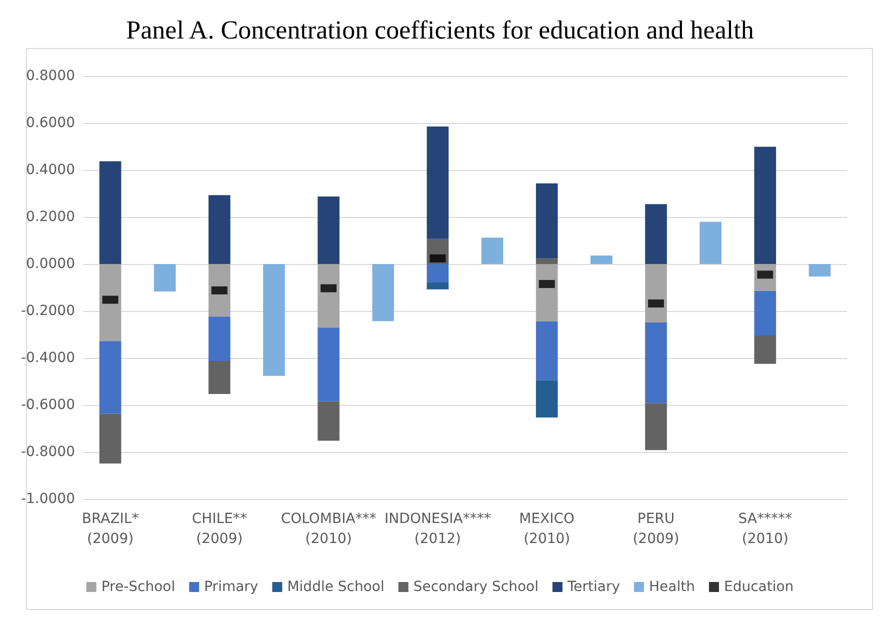 Image resolution: width=880 pixels, height=617 pixels. Describe the element at coordinates (765, 529) in the screenshot. I see `x-tick-label: SA***** (2010)` at that location.